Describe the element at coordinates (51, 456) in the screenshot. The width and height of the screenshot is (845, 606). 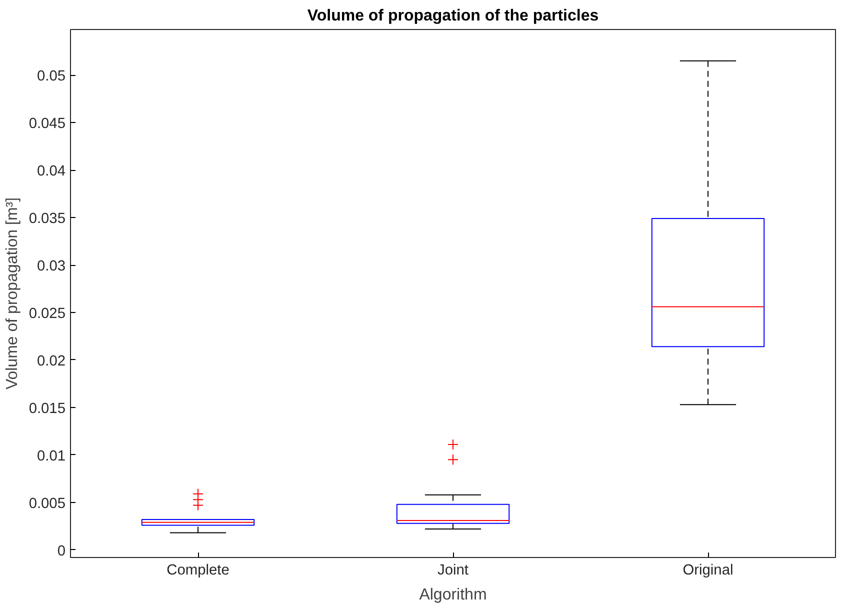
I see `y-tick-label: 0.01` at that location.